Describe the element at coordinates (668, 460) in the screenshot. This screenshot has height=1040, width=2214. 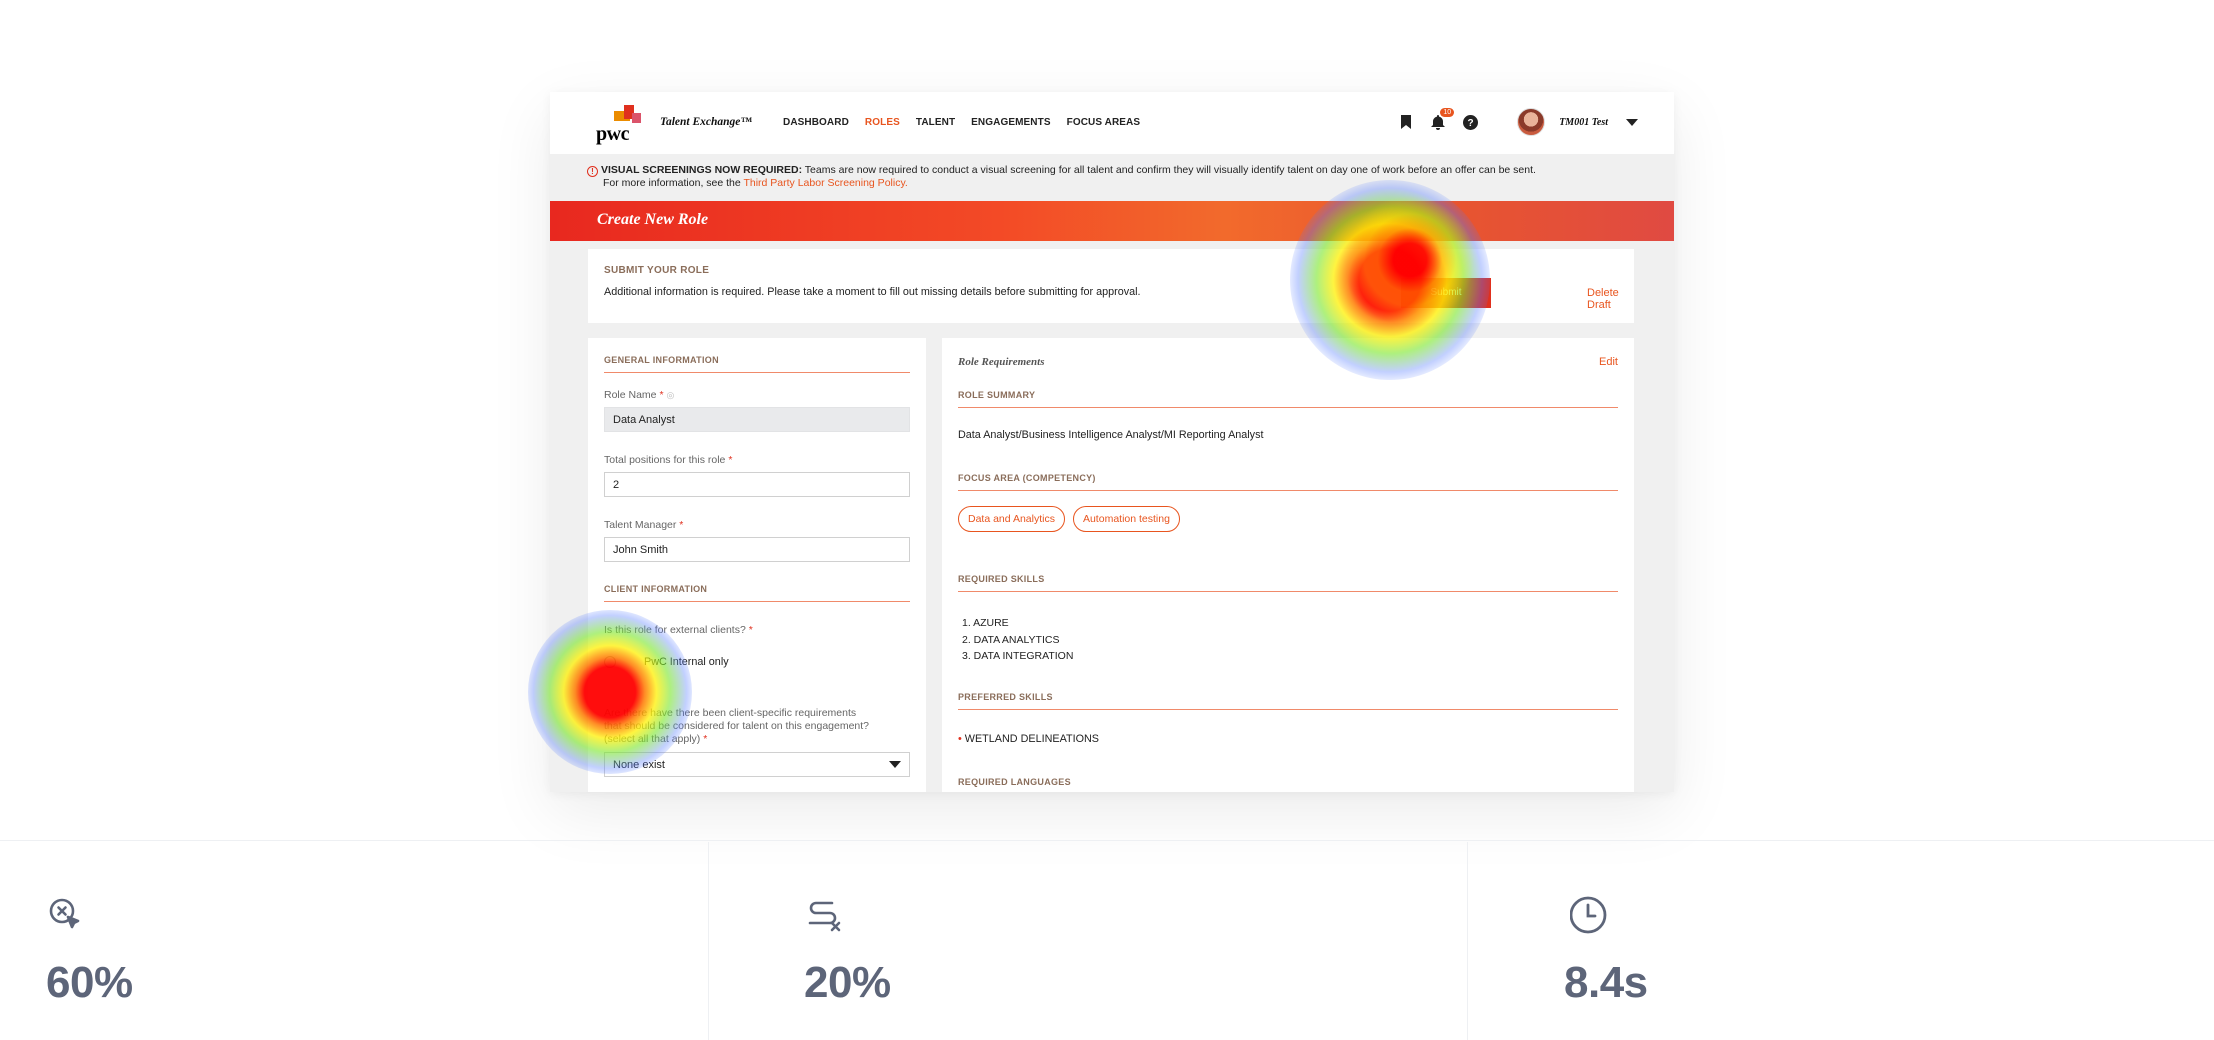
I see `positions-label: Total positions for this role *` at that location.